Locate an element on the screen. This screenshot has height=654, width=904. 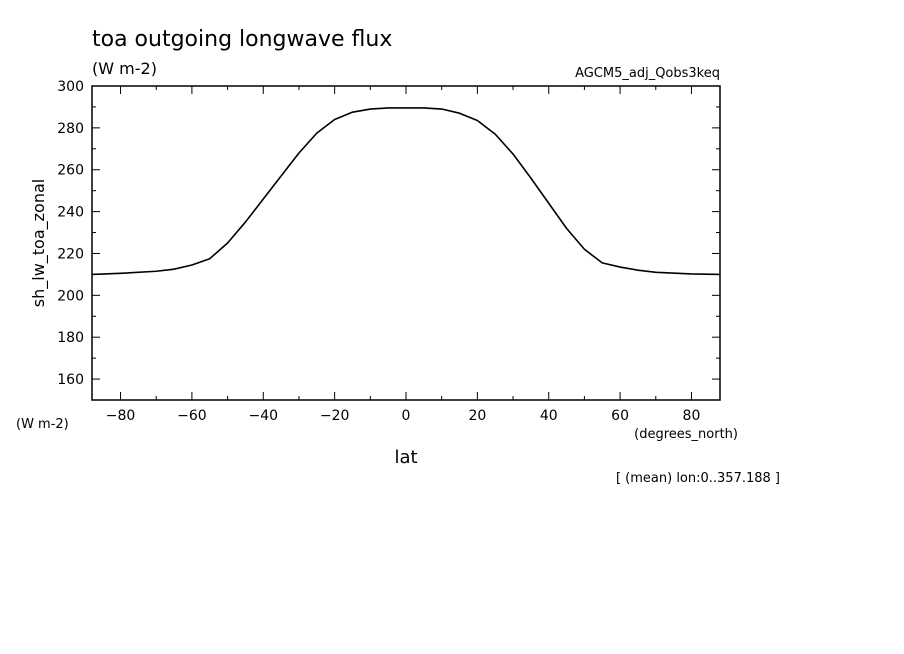
y-tick-label: 240 is located at coordinates (70, 213).